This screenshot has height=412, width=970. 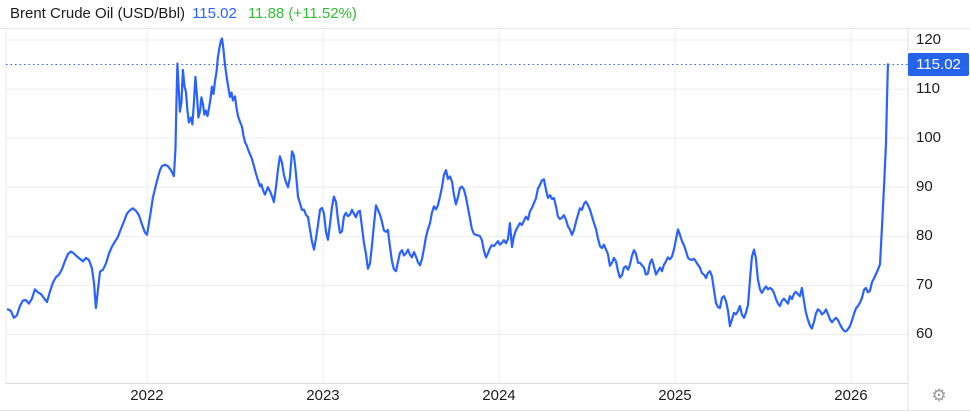 What do you see at coordinates (939, 396) in the screenshot?
I see `settings-gear-icon: ⚙` at bounding box center [939, 396].